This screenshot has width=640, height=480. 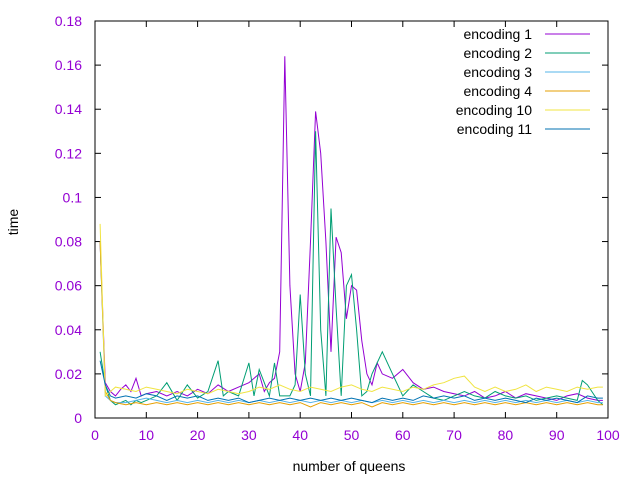 I want to click on x-axis-label: number of queens, so click(x=349, y=466).